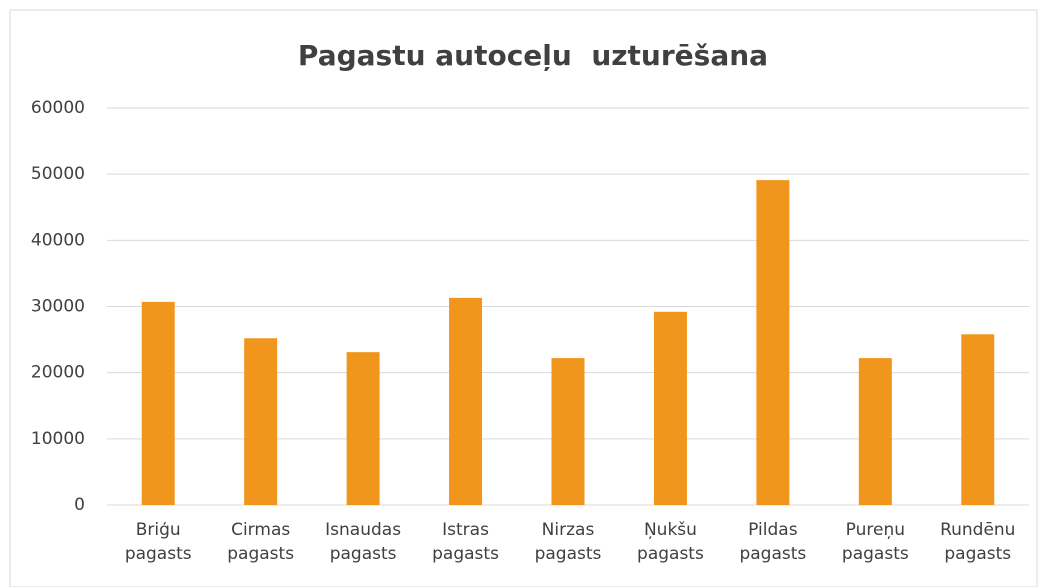 The width and height of the screenshot is (1047, 587). What do you see at coordinates (670, 542) in the screenshot?
I see `x-tick-label: Ņukšu pagasts` at bounding box center [670, 542].